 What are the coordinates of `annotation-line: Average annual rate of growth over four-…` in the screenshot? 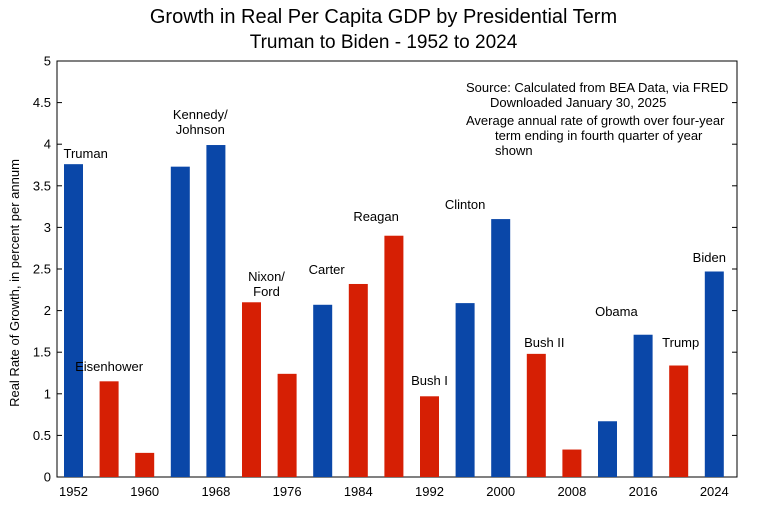 It's located at (595, 120).